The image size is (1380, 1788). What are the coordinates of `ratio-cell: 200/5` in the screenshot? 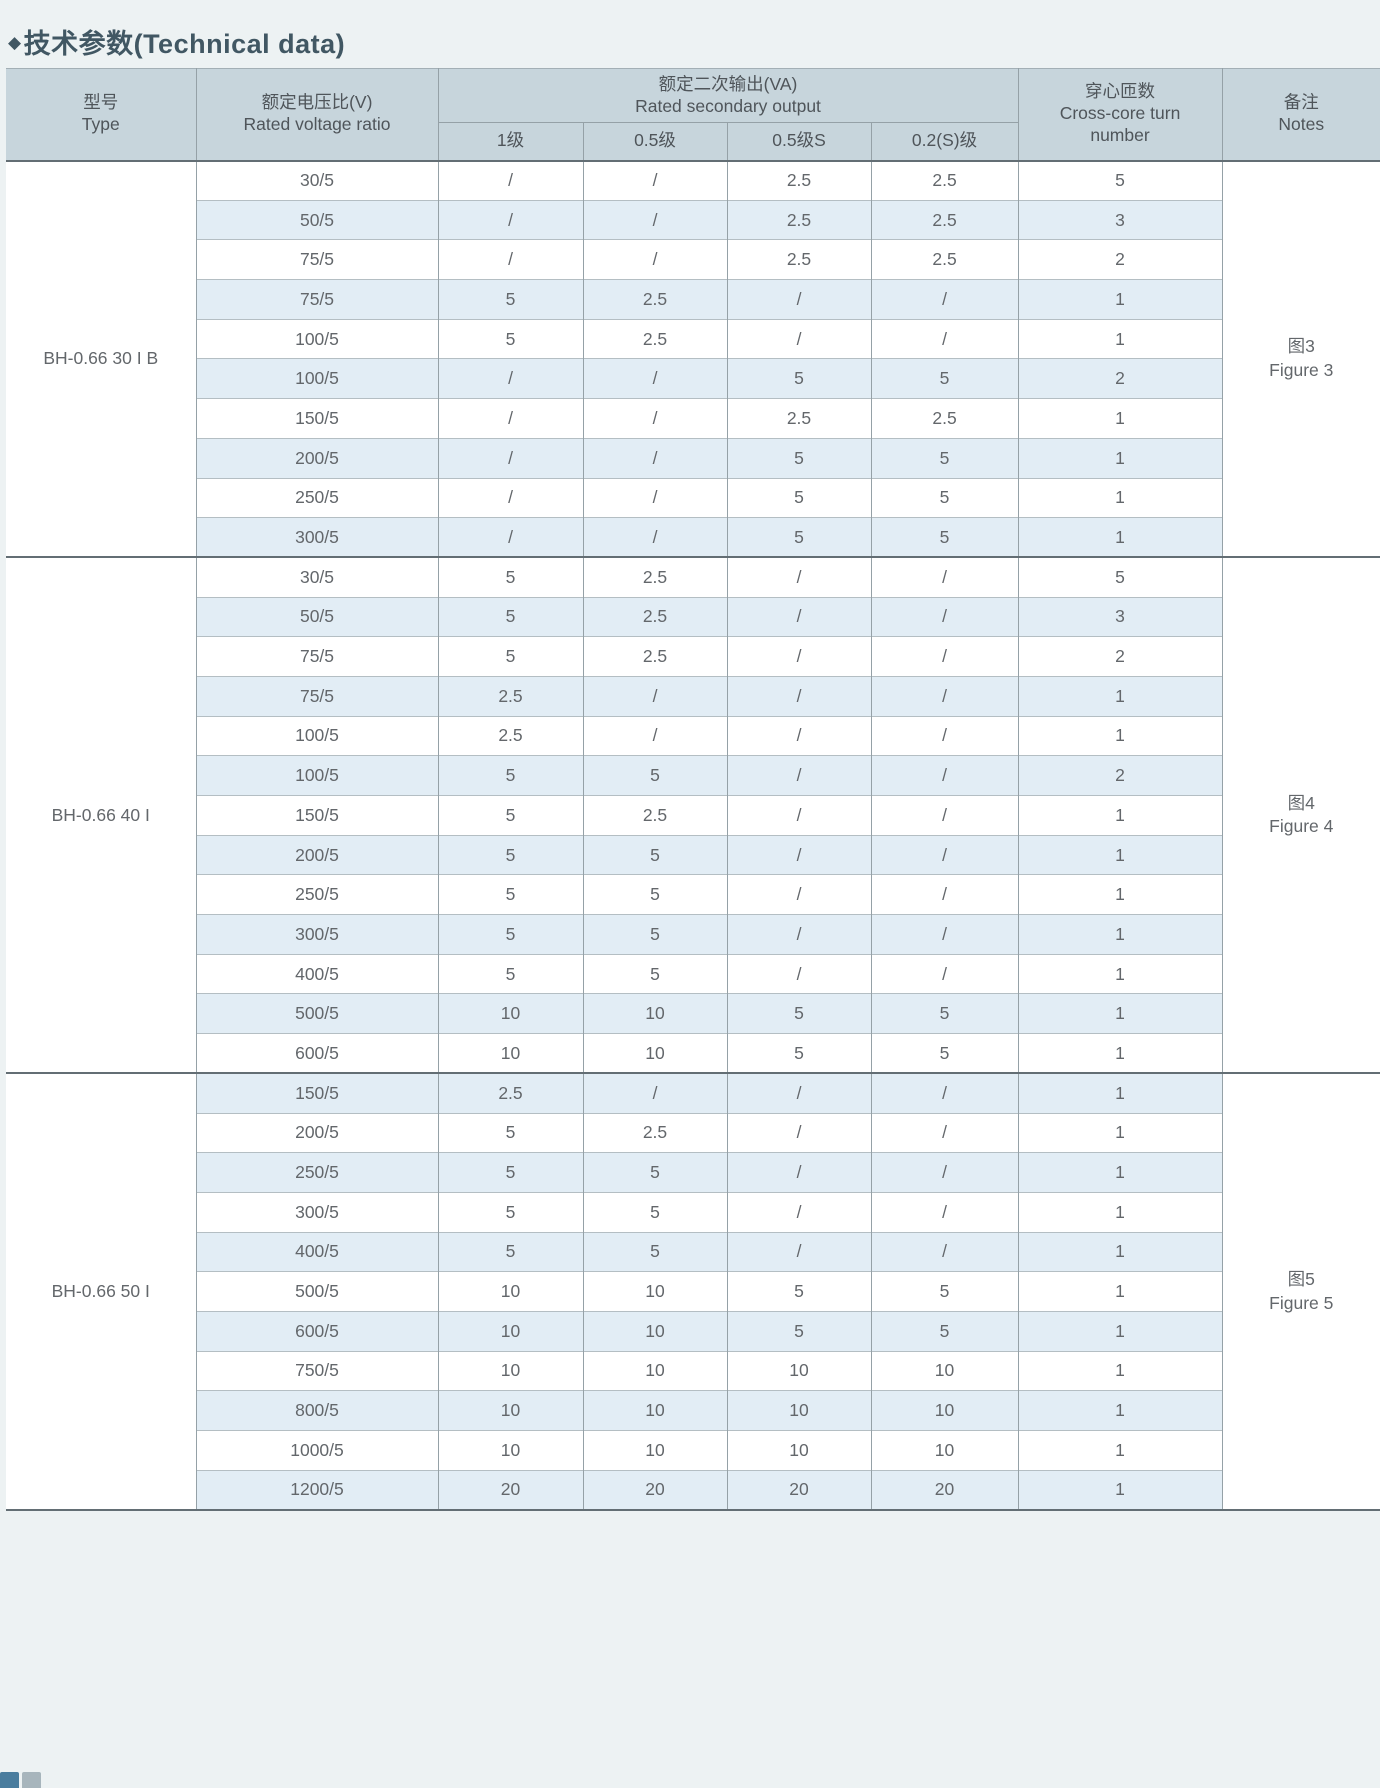 It's located at (317, 1132).